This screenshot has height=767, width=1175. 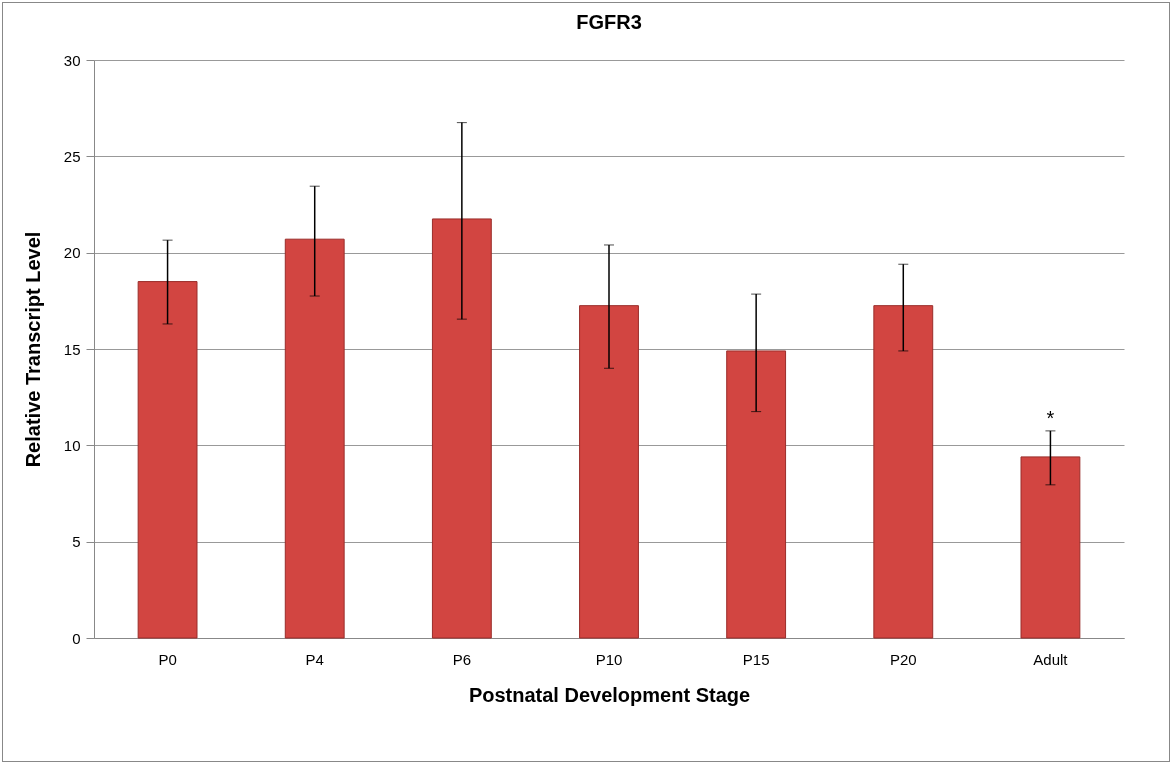 What do you see at coordinates (32, 349) in the screenshot?
I see `y-axis-title: Relative Transcript Level` at bounding box center [32, 349].